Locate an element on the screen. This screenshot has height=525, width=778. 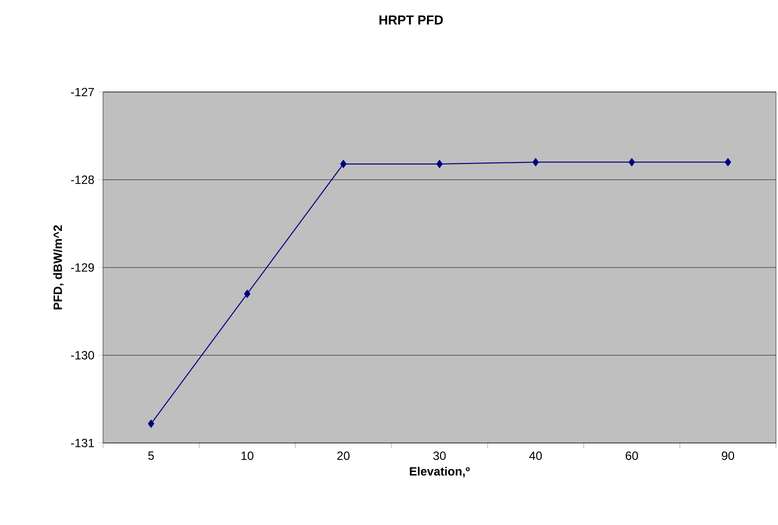
x-tick-label: 90 is located at coordinates (728, 456).